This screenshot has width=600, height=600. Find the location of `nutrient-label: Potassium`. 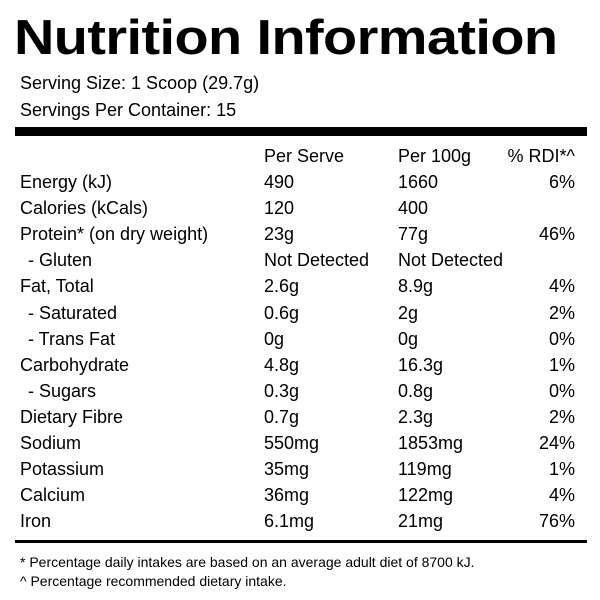

nutrient-label: Potassium is located at coordinates (62, 469).